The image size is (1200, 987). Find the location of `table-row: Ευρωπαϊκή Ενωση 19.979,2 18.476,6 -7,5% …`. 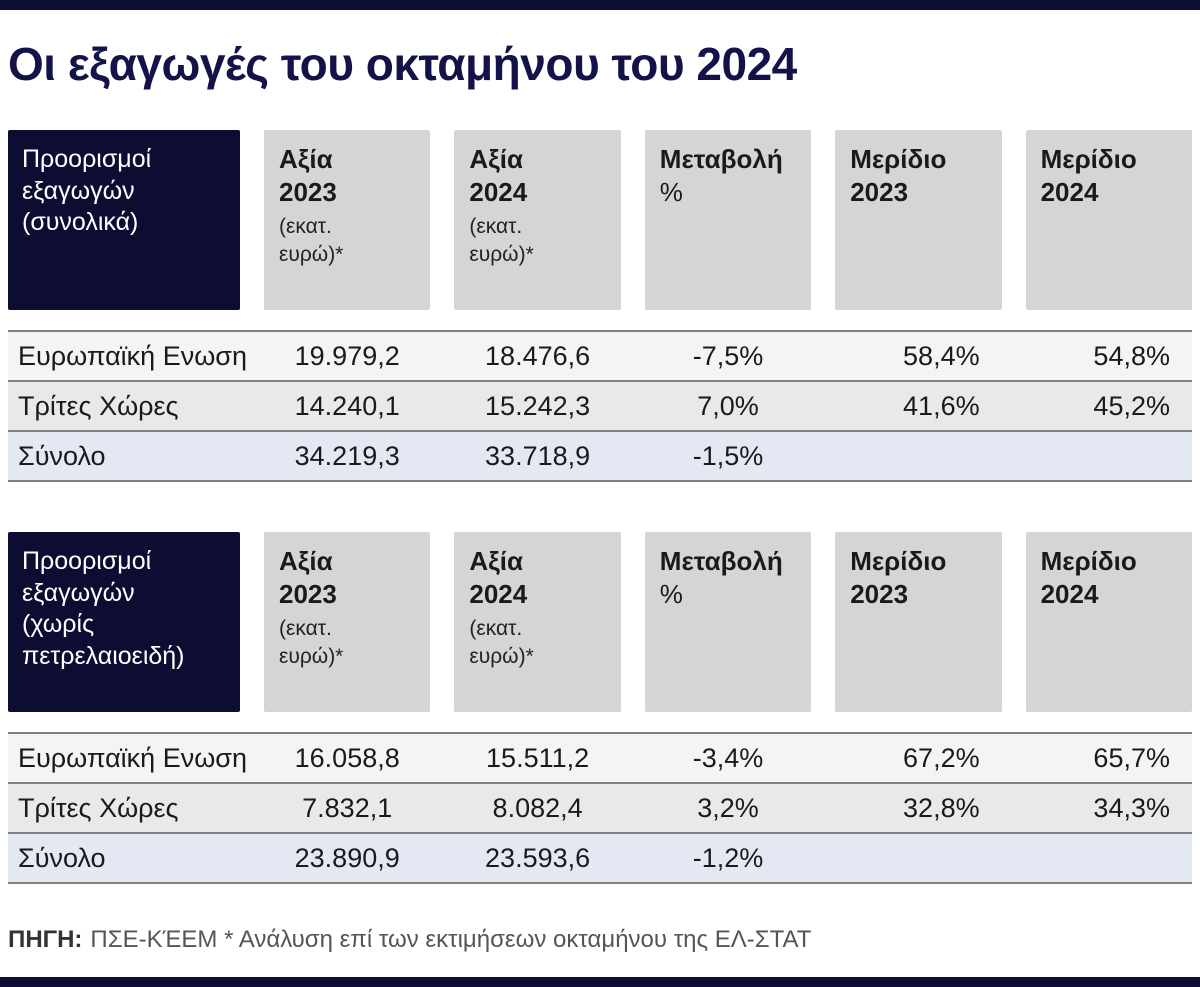

table-row: Ευρωπαϊκή Ενωση 19.979,2 18.476,6 -7,5% … is located at coordinates (600, 355).